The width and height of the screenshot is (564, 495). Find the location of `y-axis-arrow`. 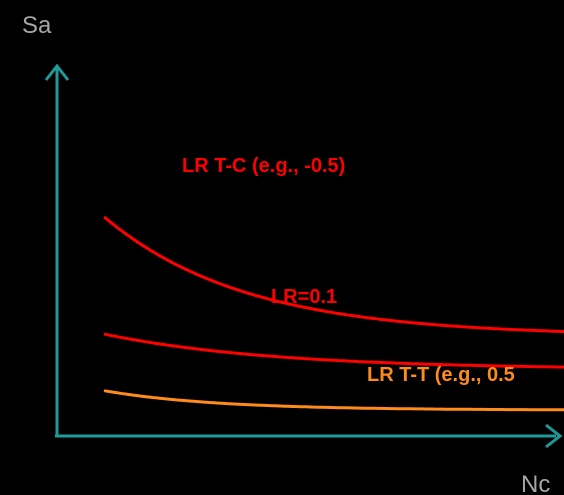

y-axis-arrow is located at coordinates (57, 72).